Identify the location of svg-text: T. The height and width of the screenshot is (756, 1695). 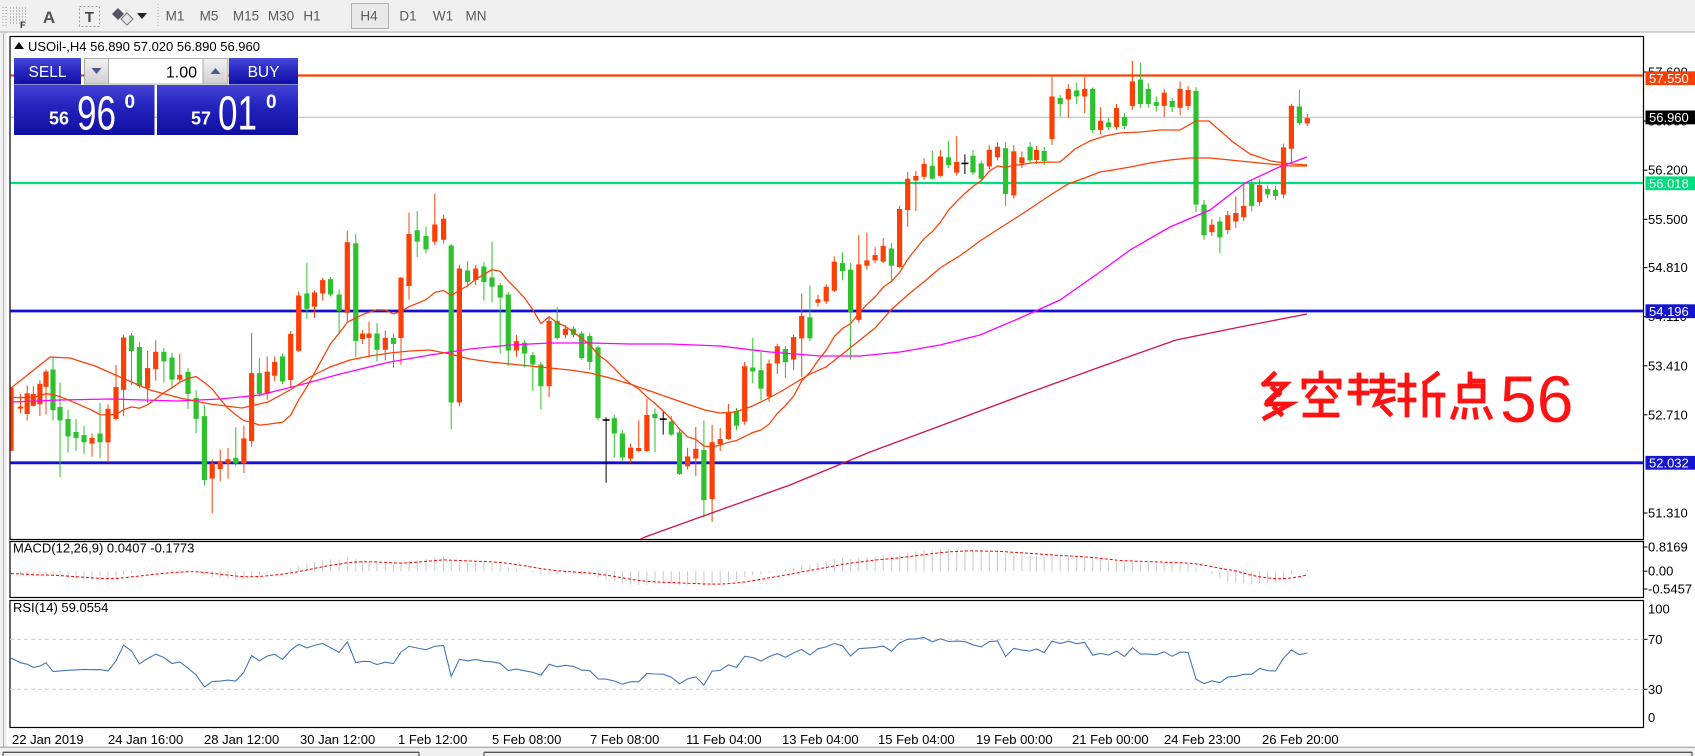
(89, 17).